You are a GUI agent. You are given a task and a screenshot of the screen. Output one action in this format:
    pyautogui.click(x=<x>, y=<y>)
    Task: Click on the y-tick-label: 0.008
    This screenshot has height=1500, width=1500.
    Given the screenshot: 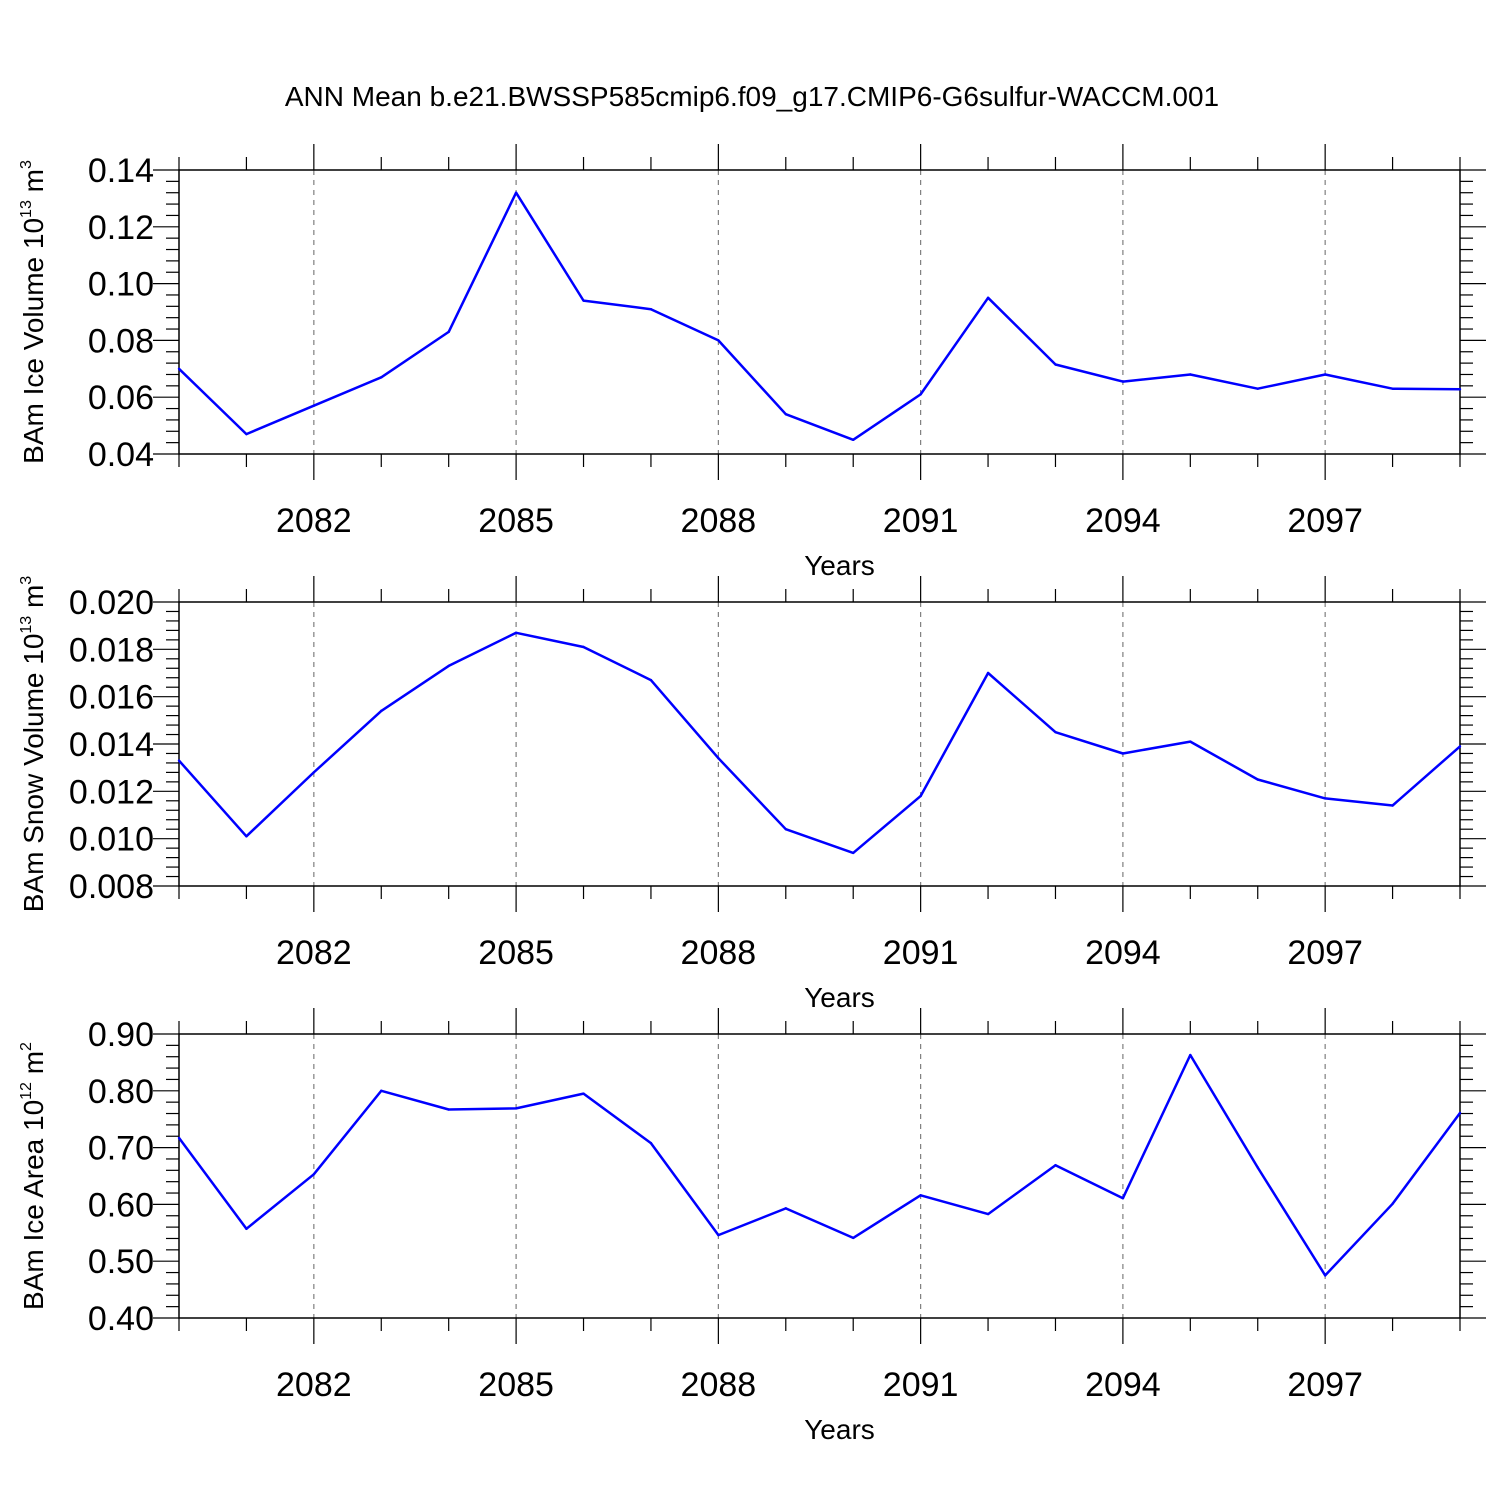 What is the action you would take?
    pyautogui.click(x=111, y=887)
    